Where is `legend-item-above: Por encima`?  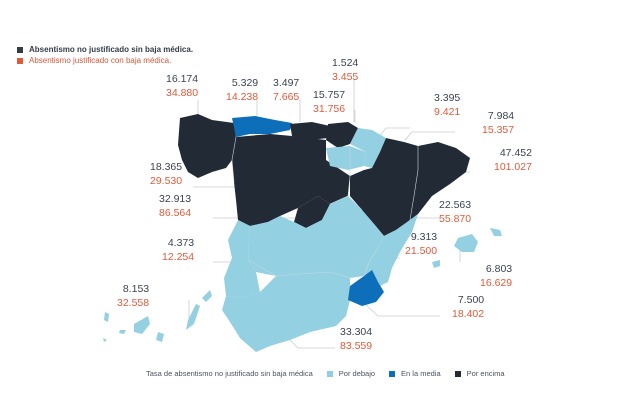
legend-item-above: Por encima is located at coordinates (479, 373).